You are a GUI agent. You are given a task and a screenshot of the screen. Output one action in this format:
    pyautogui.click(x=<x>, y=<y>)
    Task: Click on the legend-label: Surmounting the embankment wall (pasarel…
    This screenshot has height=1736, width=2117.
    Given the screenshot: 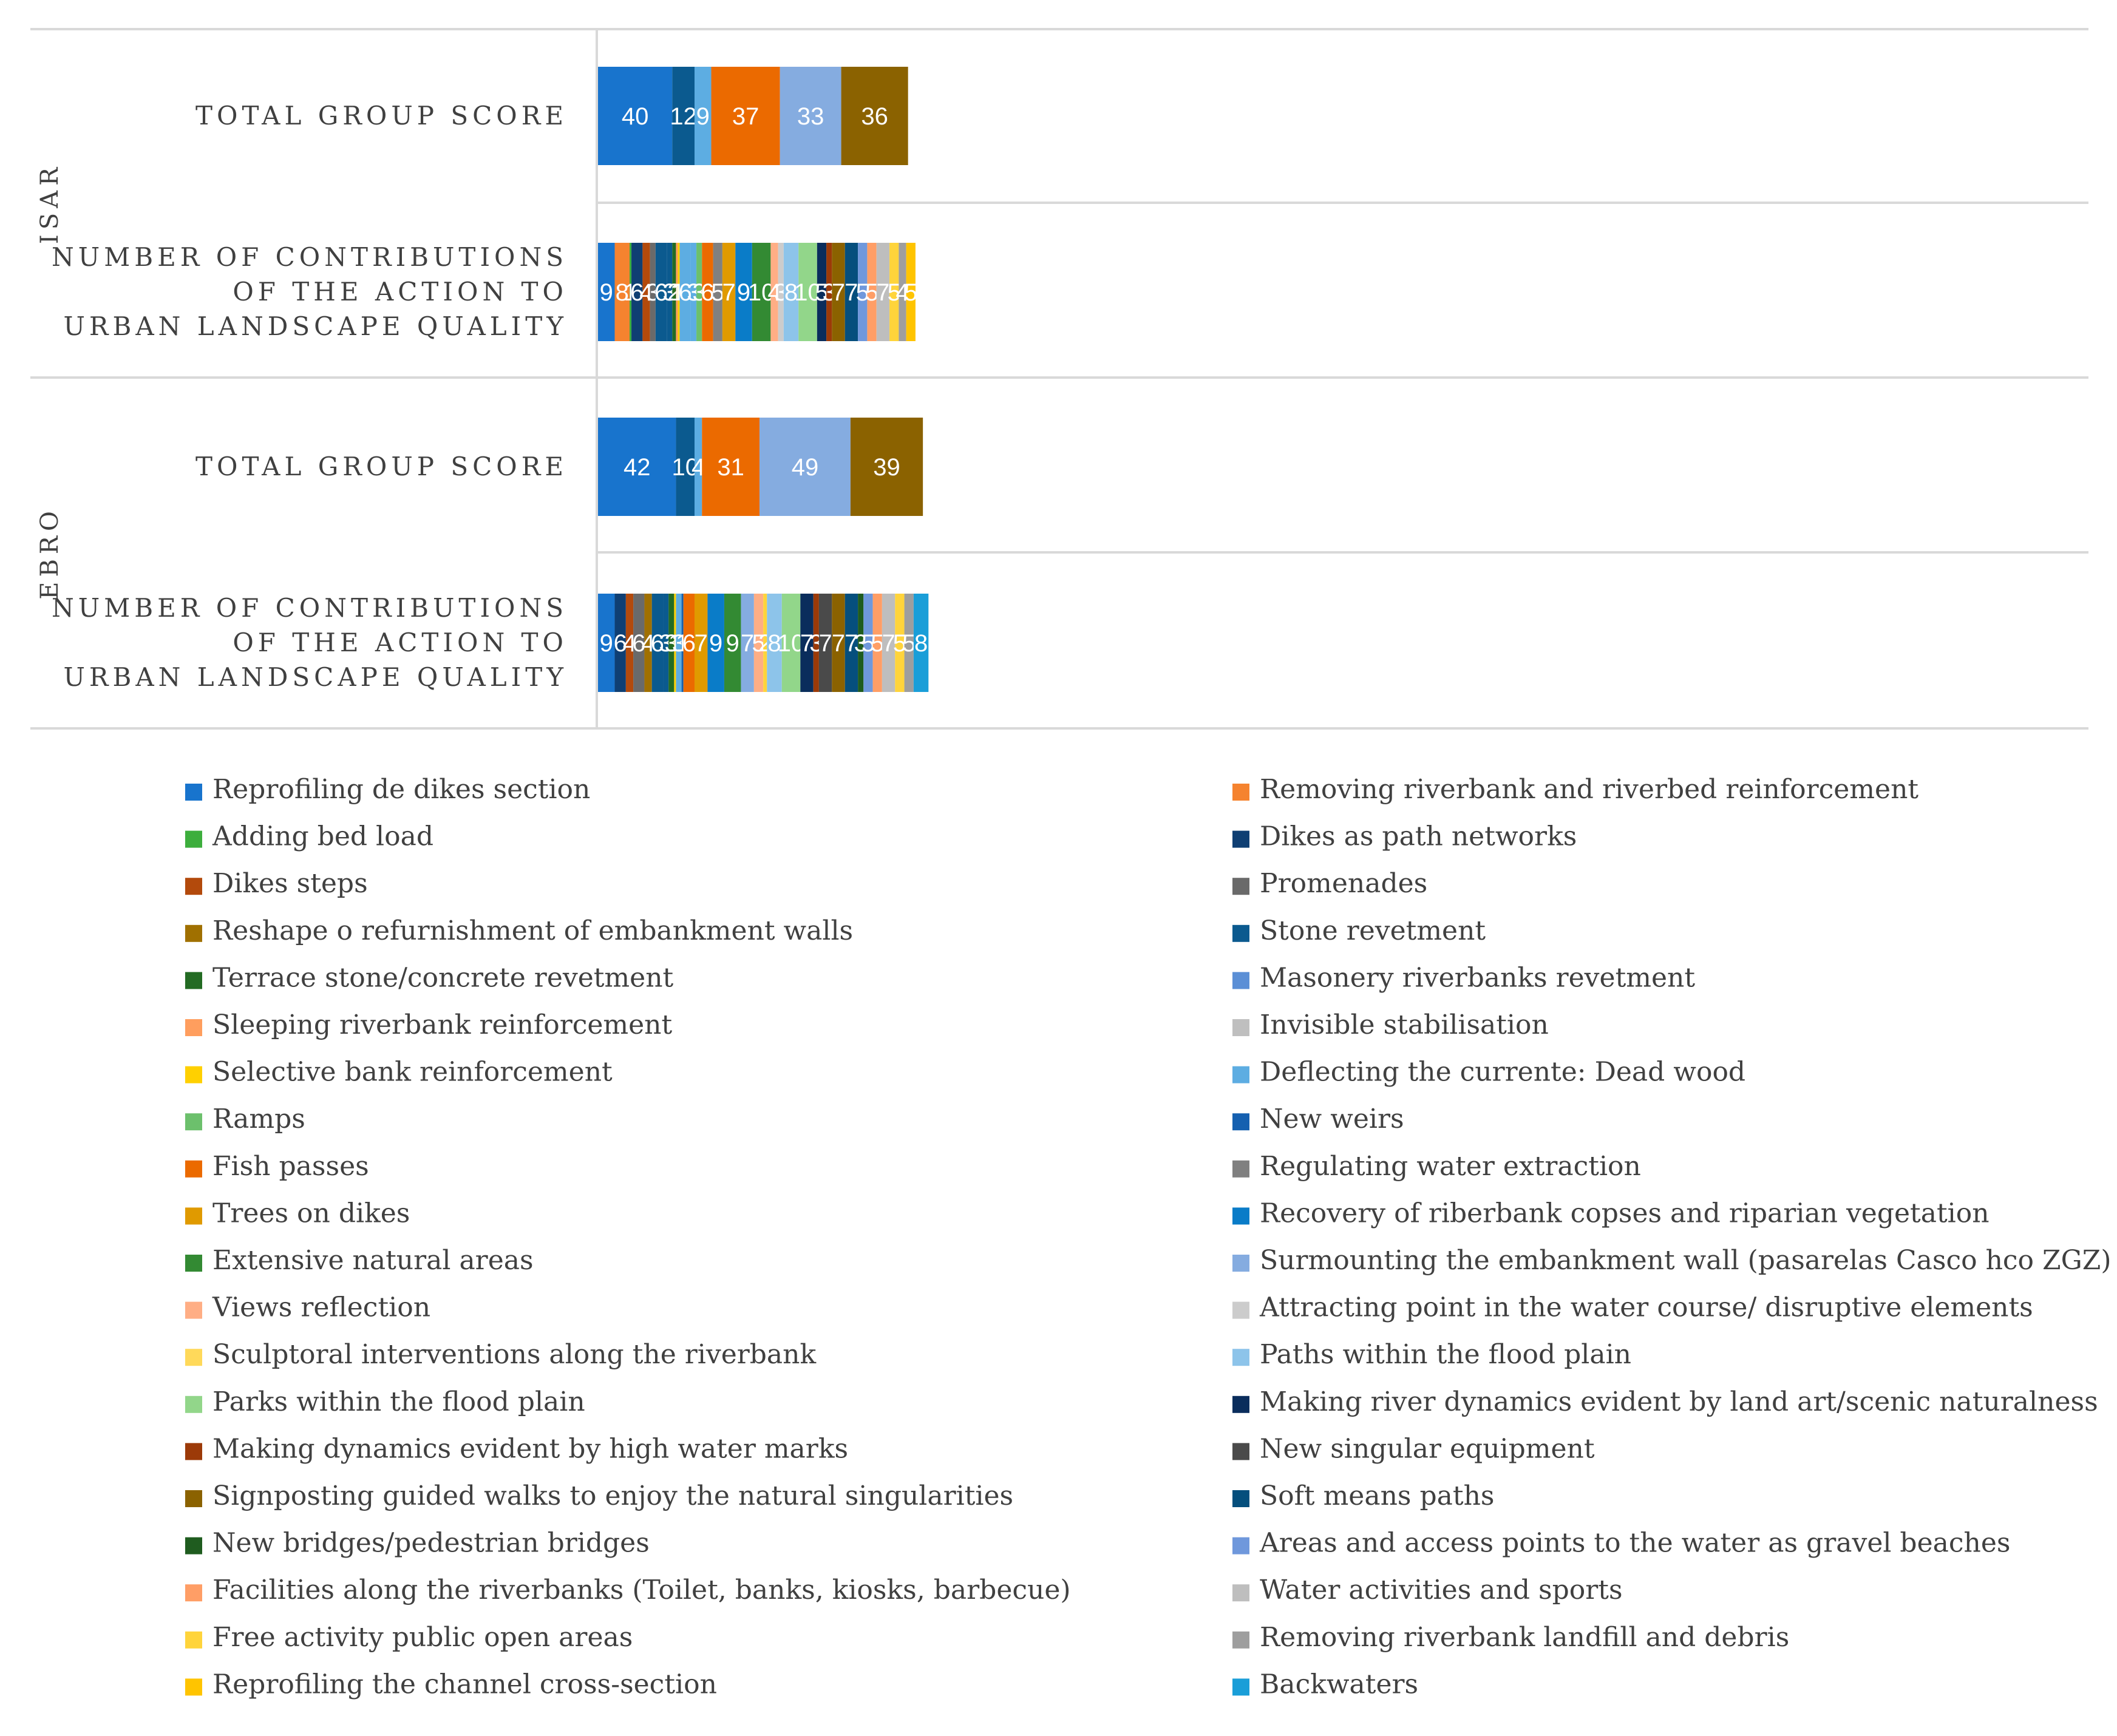 What is the action you would take?
    pyautogui.click(x=1685, y=1260)
    